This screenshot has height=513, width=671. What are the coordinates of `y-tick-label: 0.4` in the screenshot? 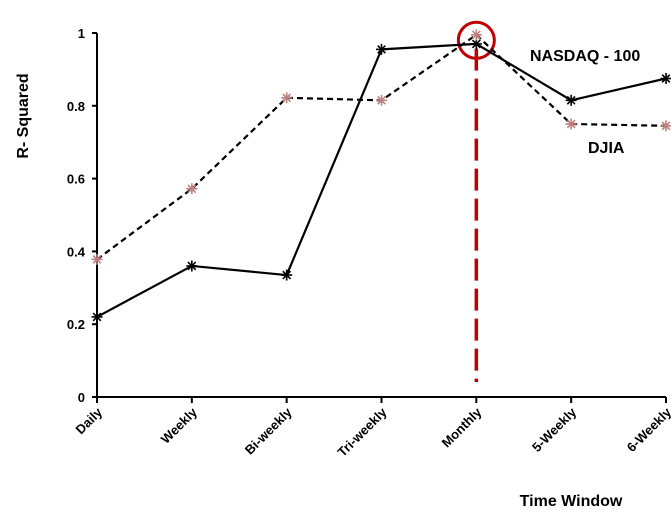 It's located at (76, 251).